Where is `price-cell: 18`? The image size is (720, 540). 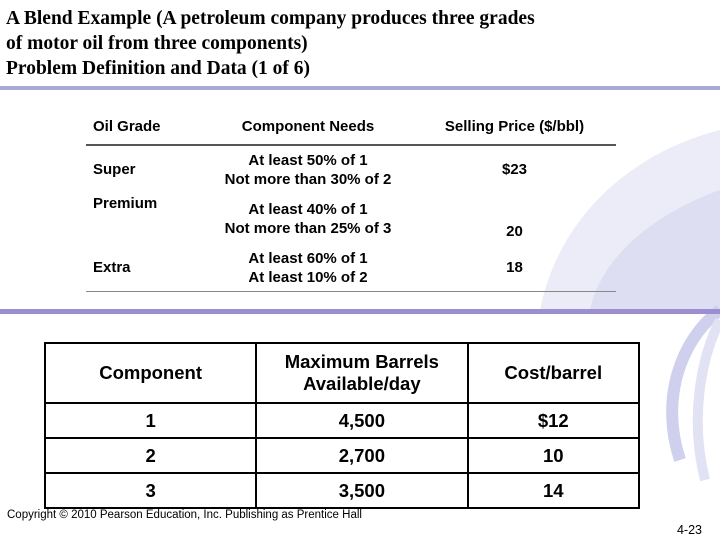
price-cell: 18 is located at coordinates (514, 268).